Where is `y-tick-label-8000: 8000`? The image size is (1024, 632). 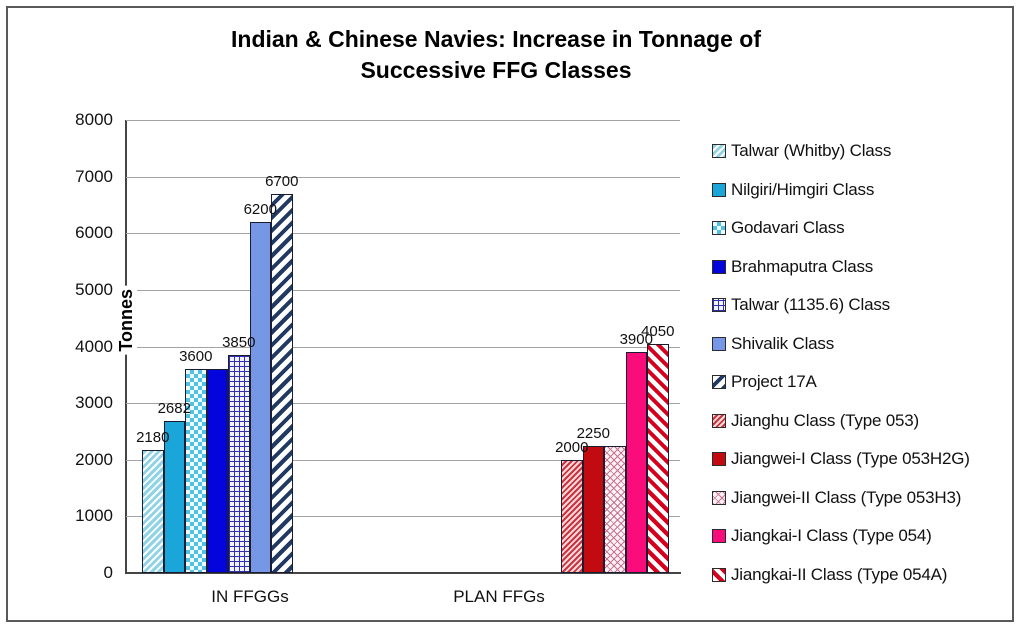 y-tick-label-8000: 8000 is located at coordinates (94, 119).